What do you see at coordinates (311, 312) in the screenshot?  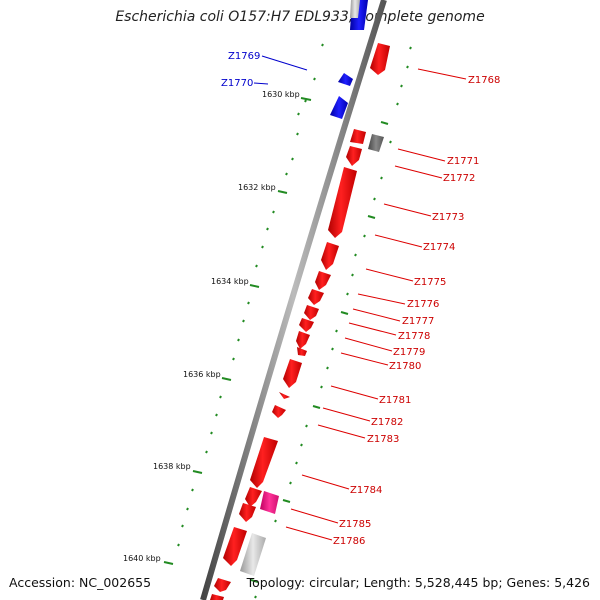 I see `gene-feature-z1777` at bounding box center [311, 312].